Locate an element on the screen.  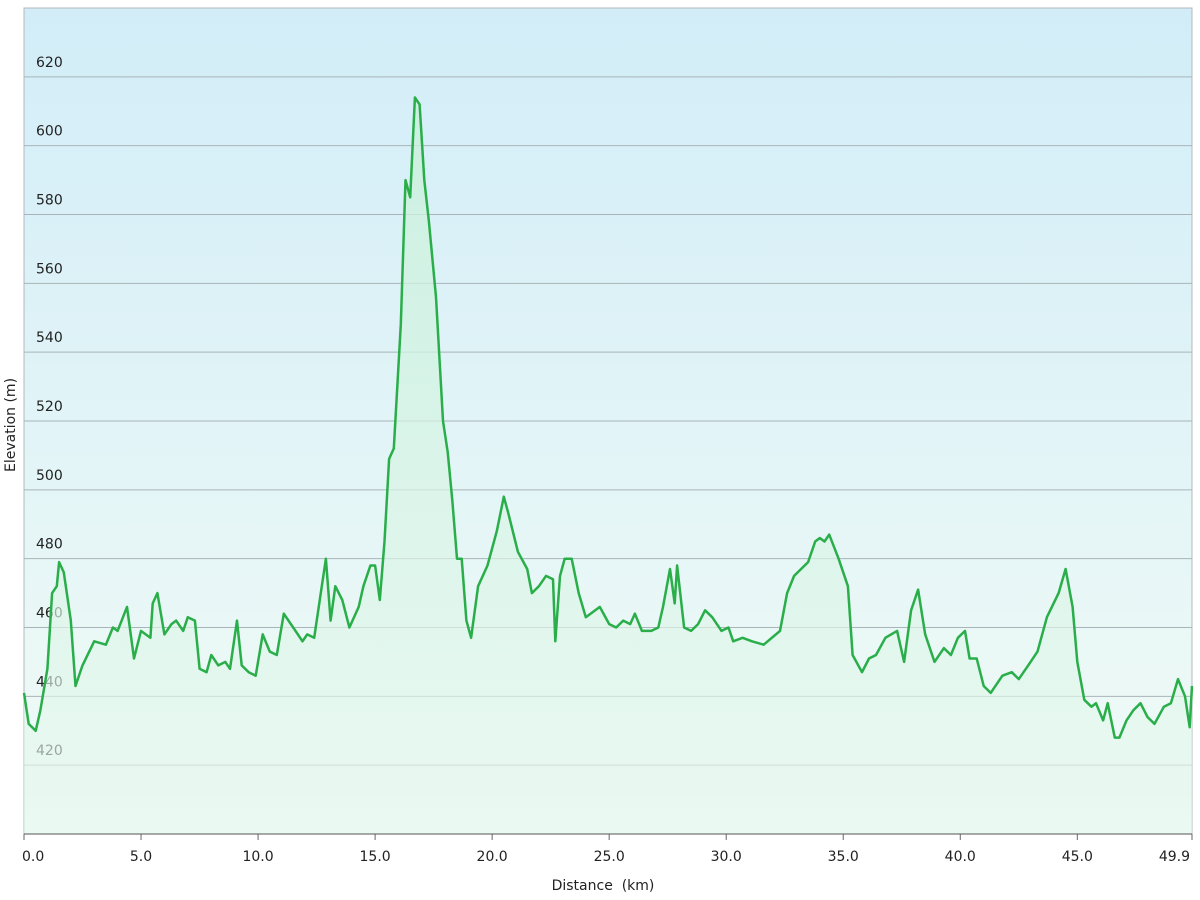
x-tick-label: 25.0 is located at coordinates (609, 857).